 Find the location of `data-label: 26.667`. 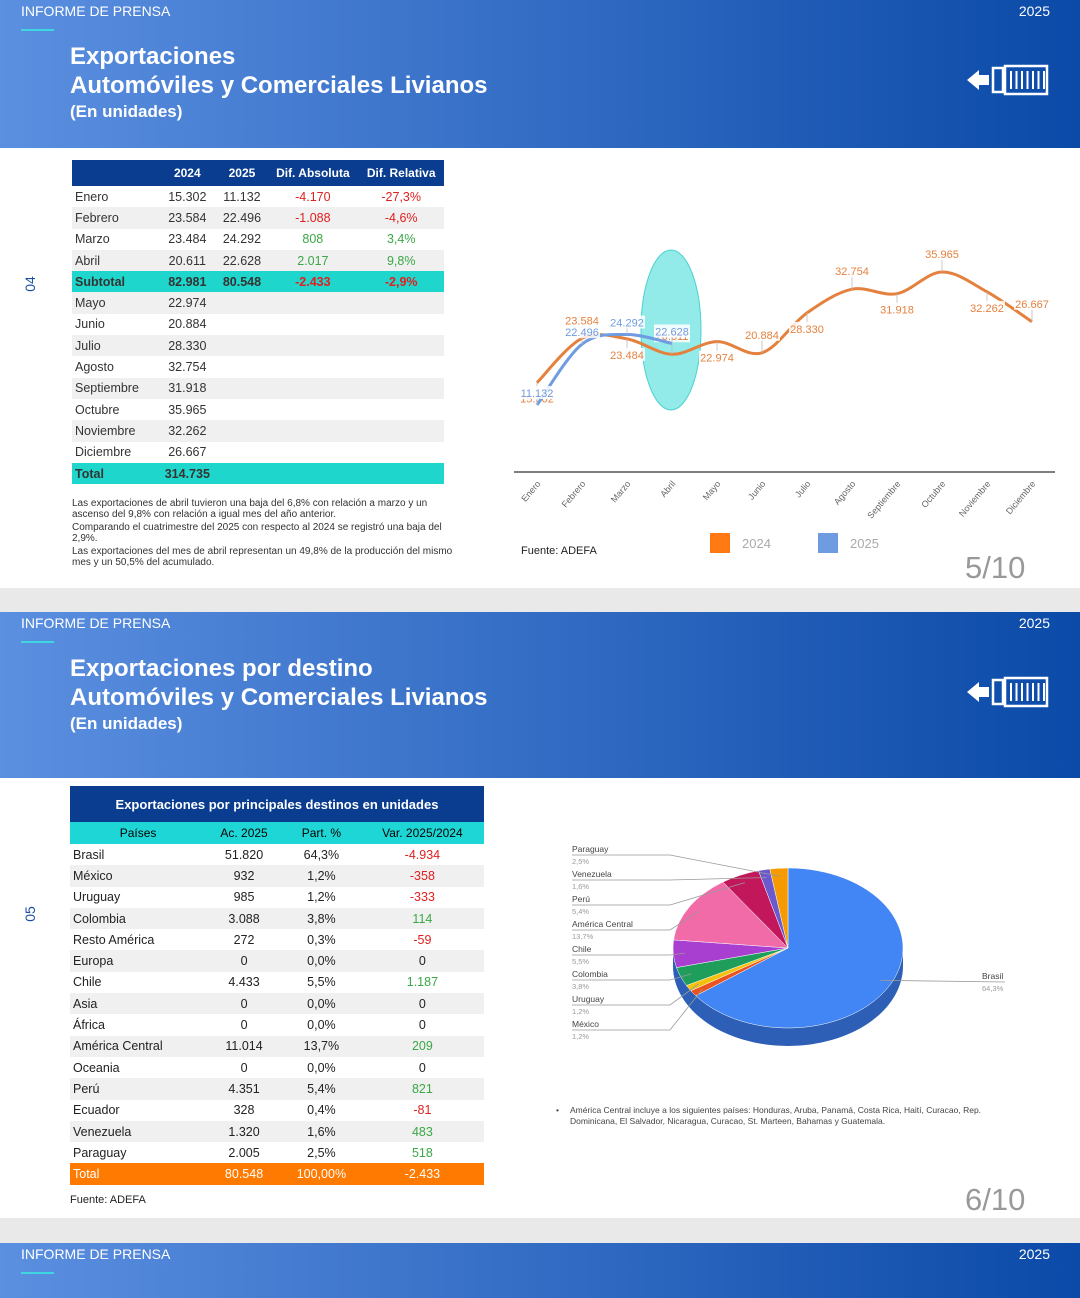

data-label: 26.667 is located at coordinates (1032, 305).